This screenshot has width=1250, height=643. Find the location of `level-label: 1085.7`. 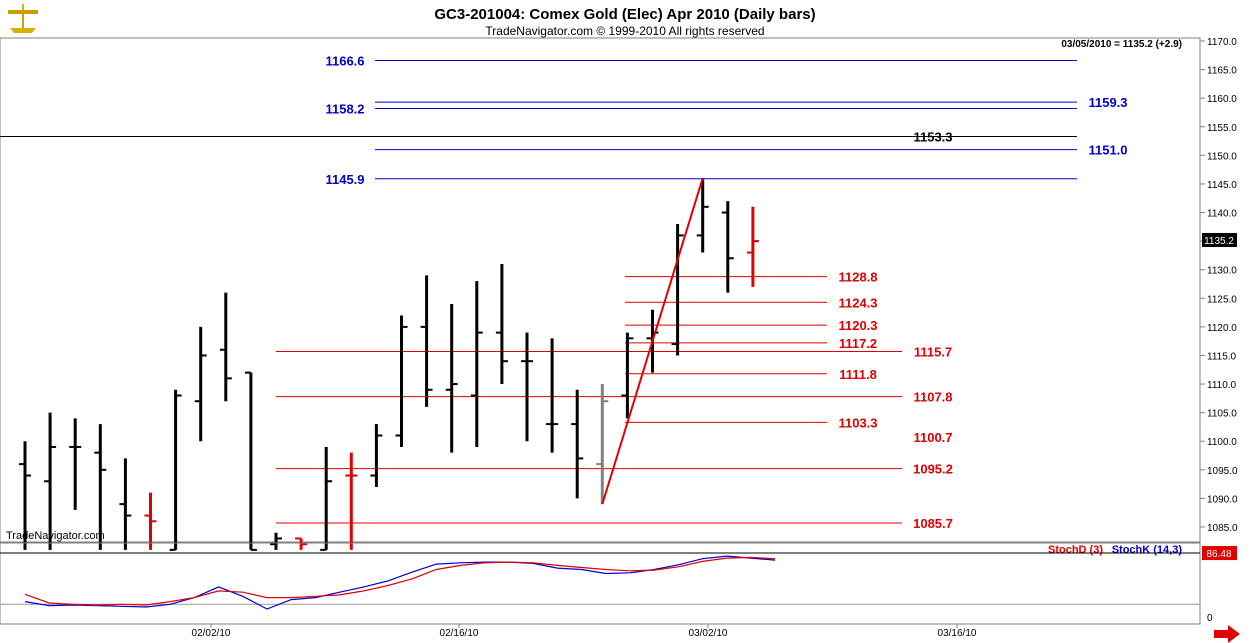

level-label: 1085.7 is located at coordinates (933, 523).